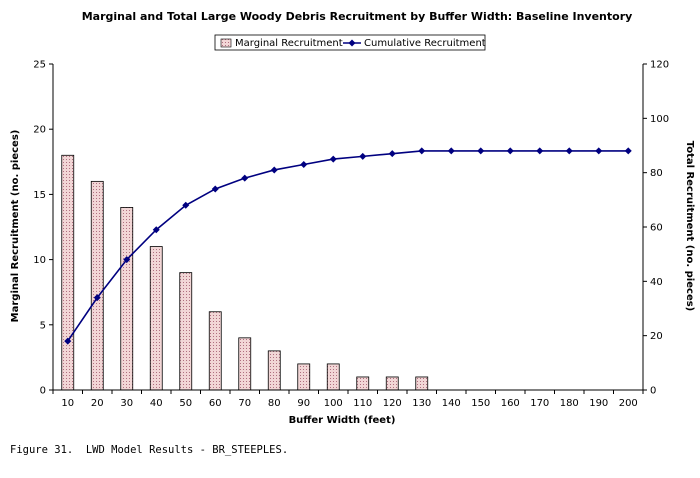  I want to click on x-tick-label-50: 50, so click(185, 403).